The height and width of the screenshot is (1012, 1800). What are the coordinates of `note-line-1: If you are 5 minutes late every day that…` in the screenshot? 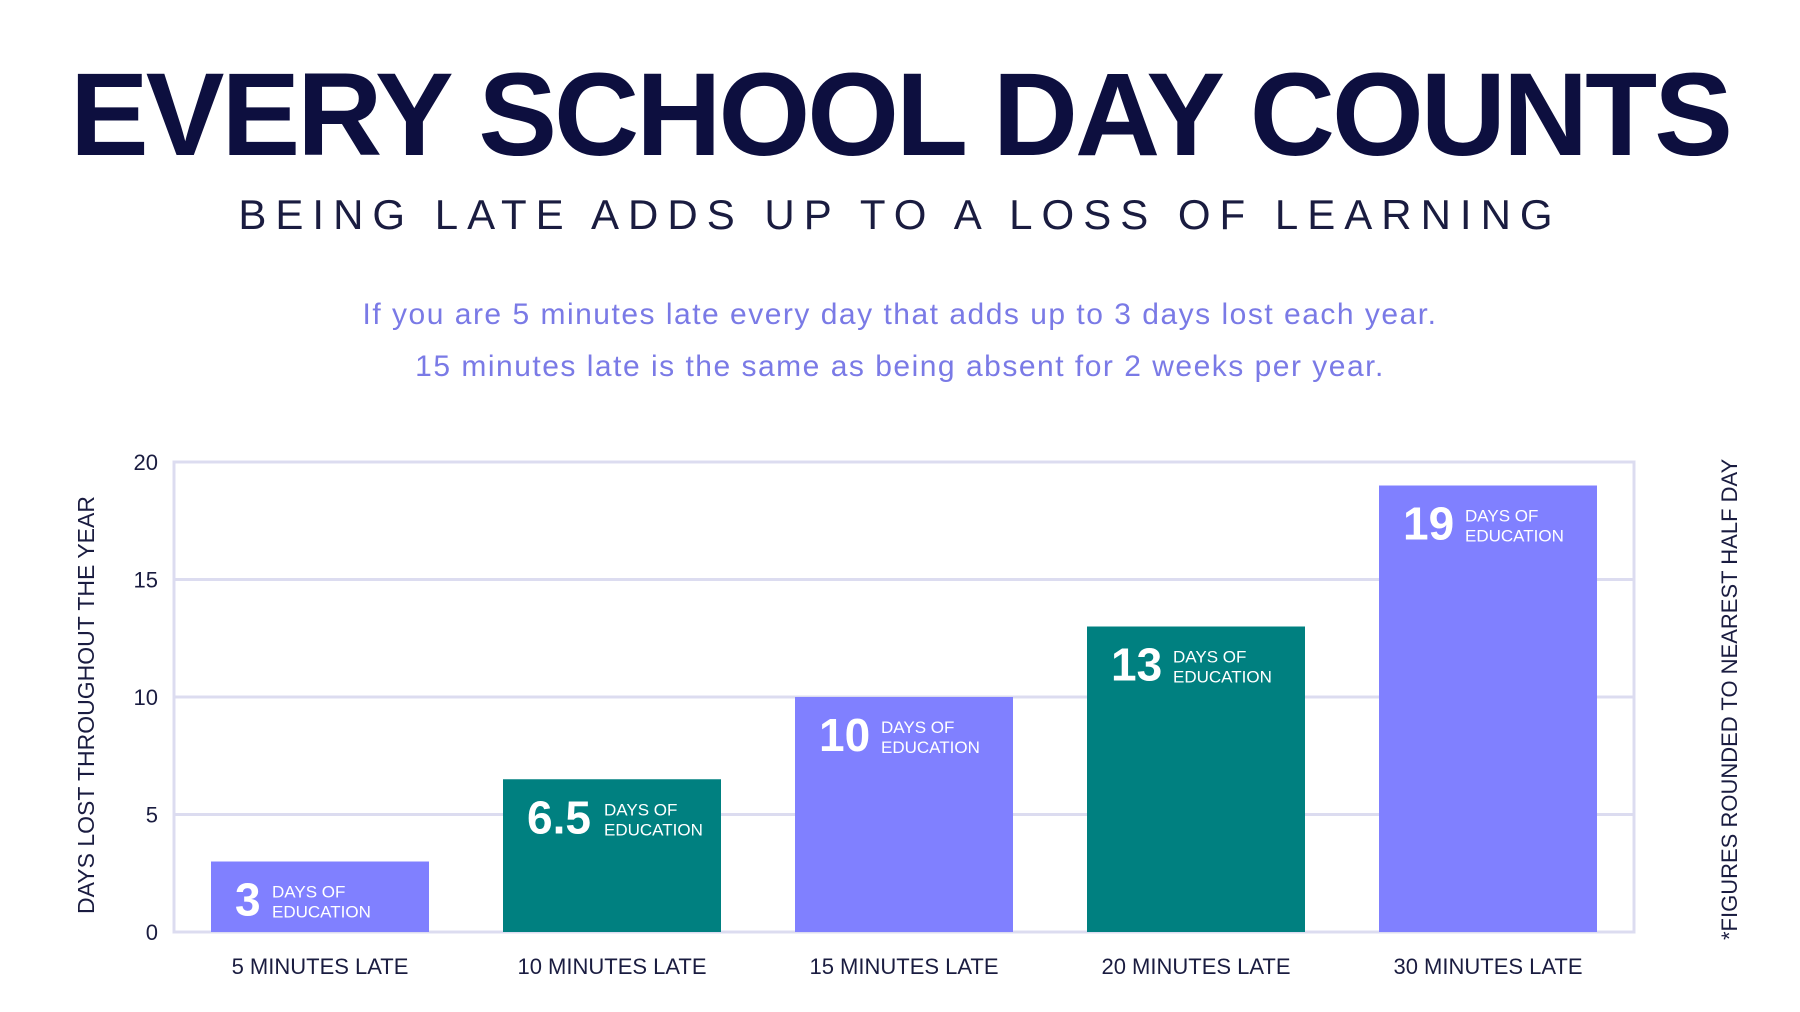 It's located at (900, 314).